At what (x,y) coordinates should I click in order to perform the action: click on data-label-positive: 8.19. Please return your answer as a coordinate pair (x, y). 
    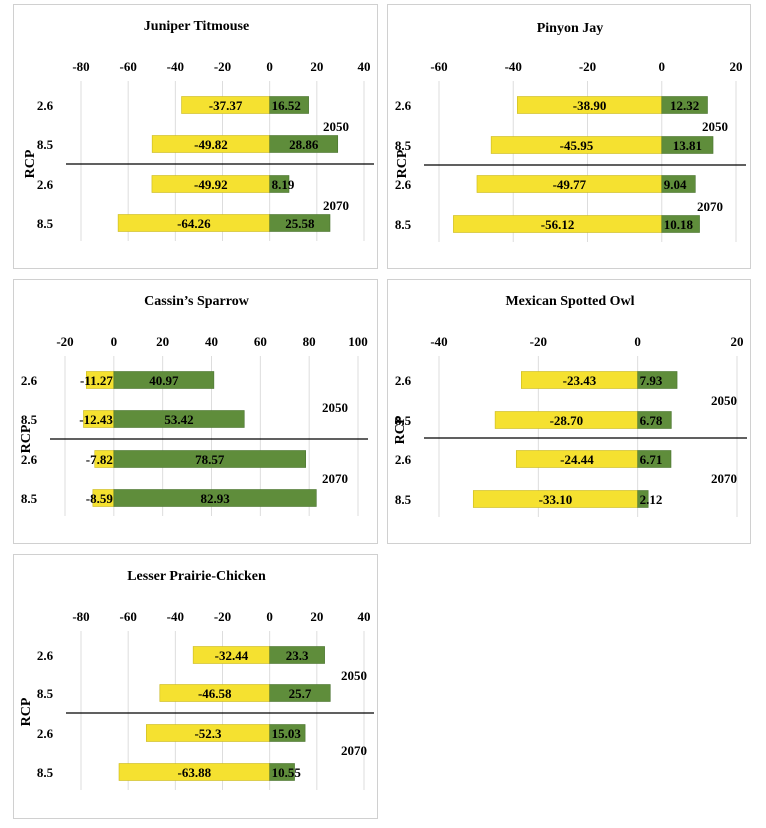
    Looking at the image, I should click on (283, 184).